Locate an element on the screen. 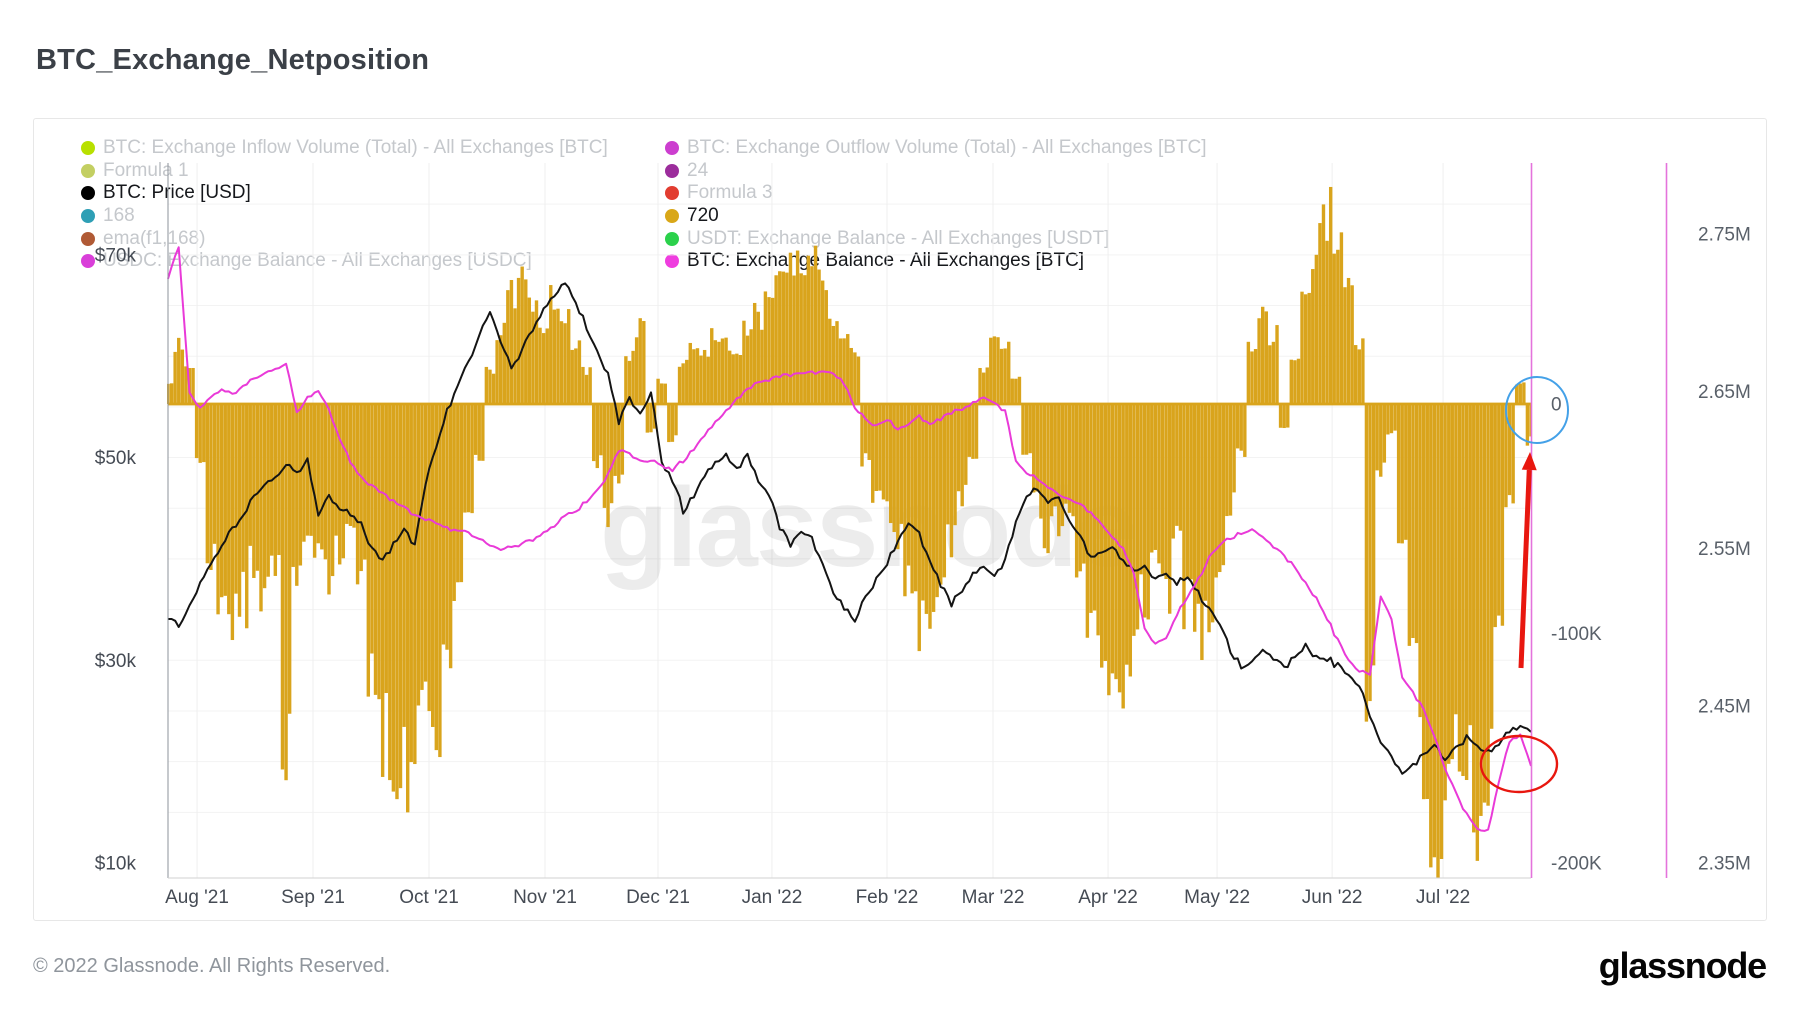 The image size is (1800, 1013). legend-item: BTC: Price [USD] is located at coordinates (344, 193).